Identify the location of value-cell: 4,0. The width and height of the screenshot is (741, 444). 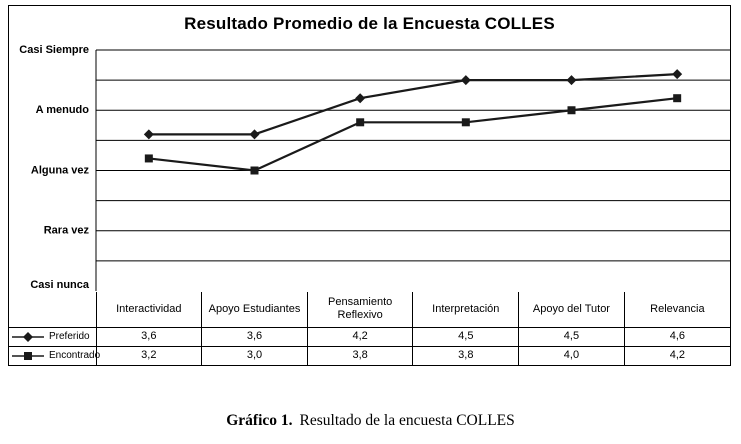
(571, 355).